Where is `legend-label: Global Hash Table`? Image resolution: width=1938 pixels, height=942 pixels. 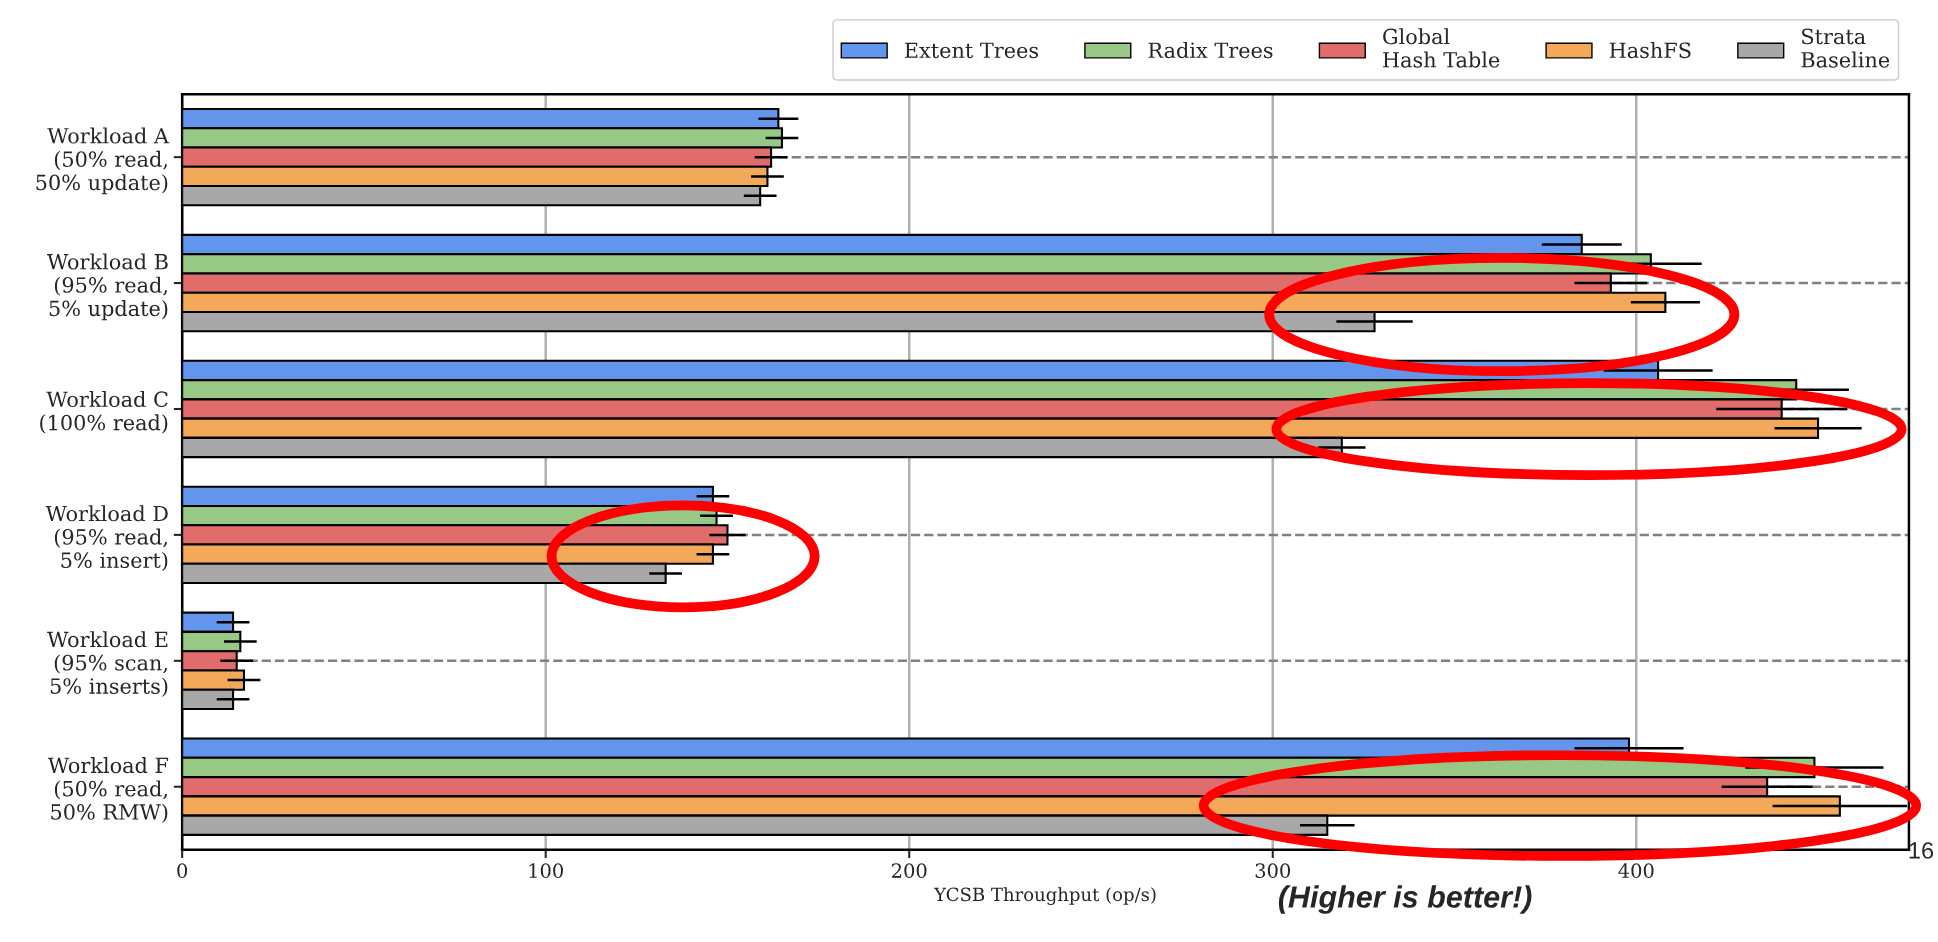 legend-label: Global Hash Table is located at coordinates (1441, 48).